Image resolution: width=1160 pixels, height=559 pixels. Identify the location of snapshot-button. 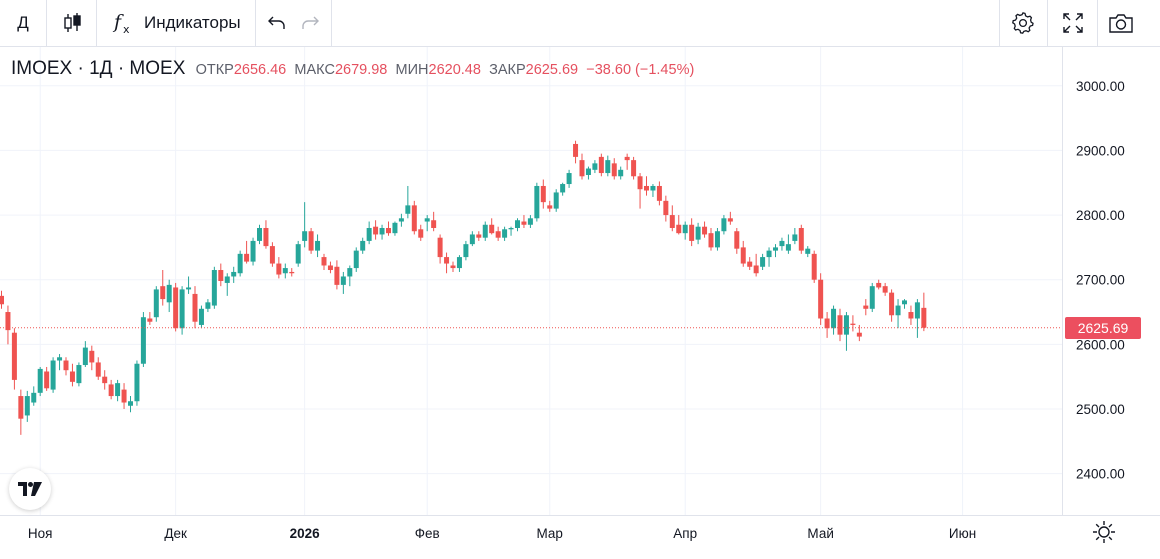
(1121, 23).